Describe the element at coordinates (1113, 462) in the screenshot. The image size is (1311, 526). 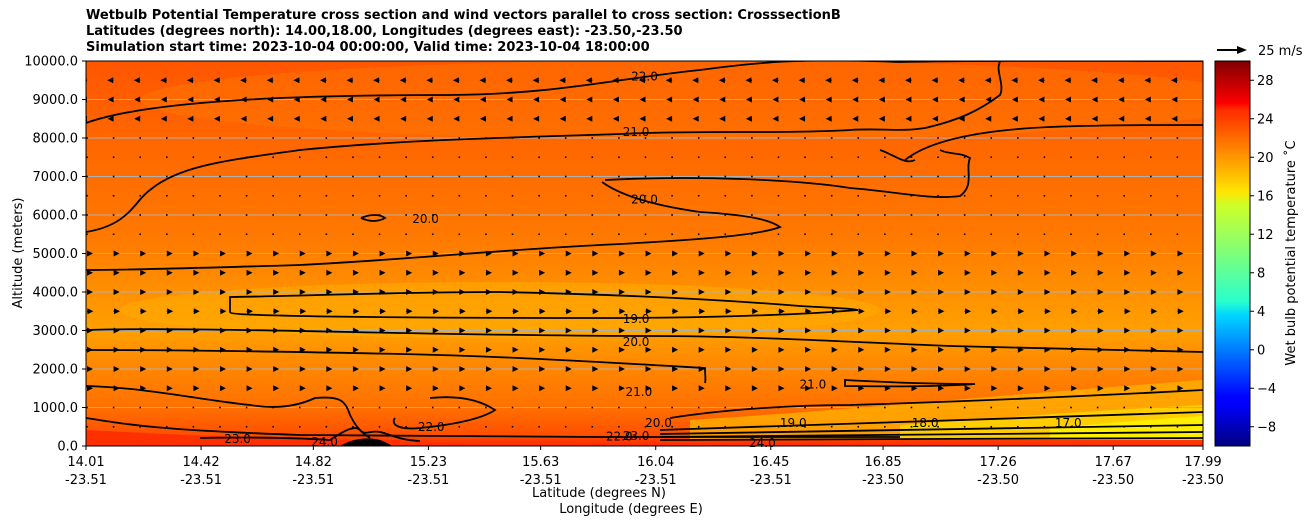
I see `x-tick-label-lat: 17.67` at that location.